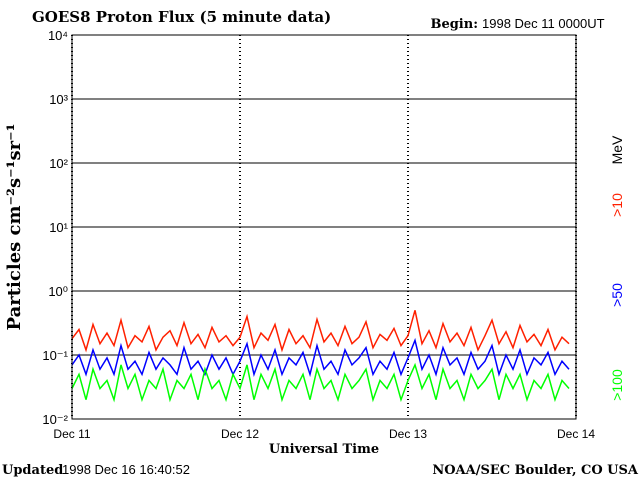 This screenshot has width=640, height=480. Describe the element at coordinates (617, 295) in the screenshot. I see `legend-entry: >50` at that location.